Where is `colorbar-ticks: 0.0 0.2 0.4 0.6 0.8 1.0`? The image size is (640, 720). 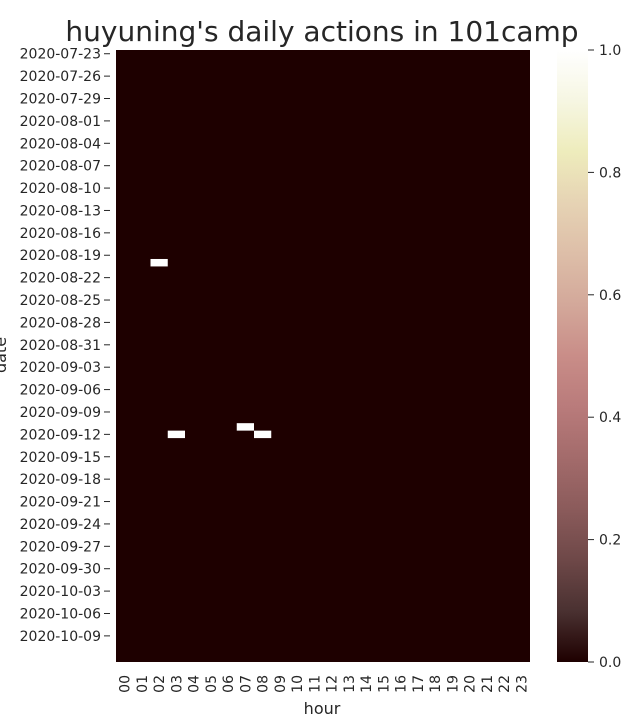
colorbar-ticks: 0.0 0.2 0.4 0.6 0.8 1.0 is located at coordinates (604, 357).